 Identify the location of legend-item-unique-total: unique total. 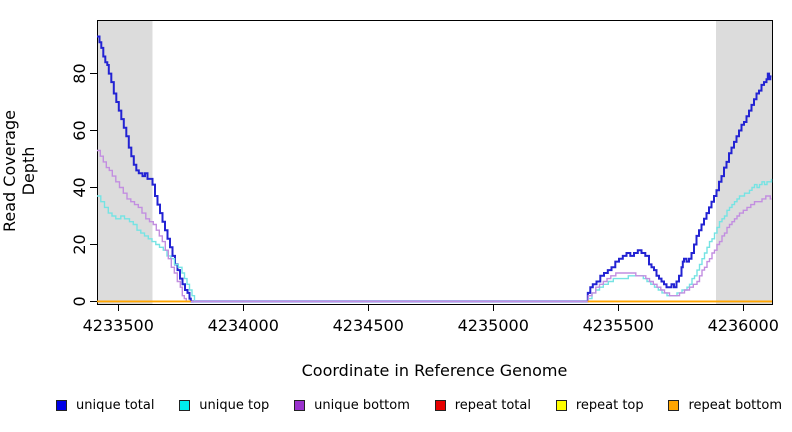
(105, 405).